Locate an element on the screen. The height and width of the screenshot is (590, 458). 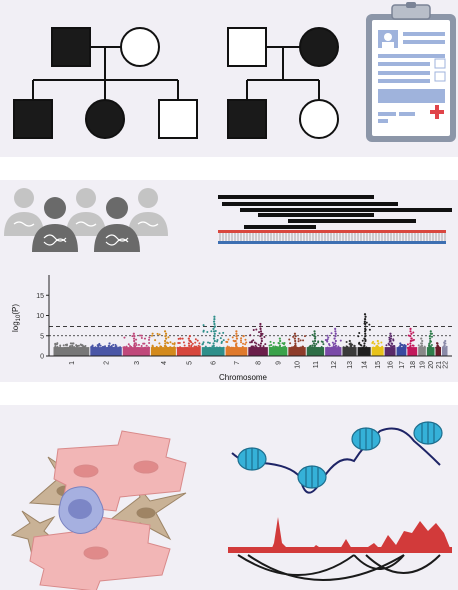
x-tick-label: 10 is located at coordinates (298, 365).